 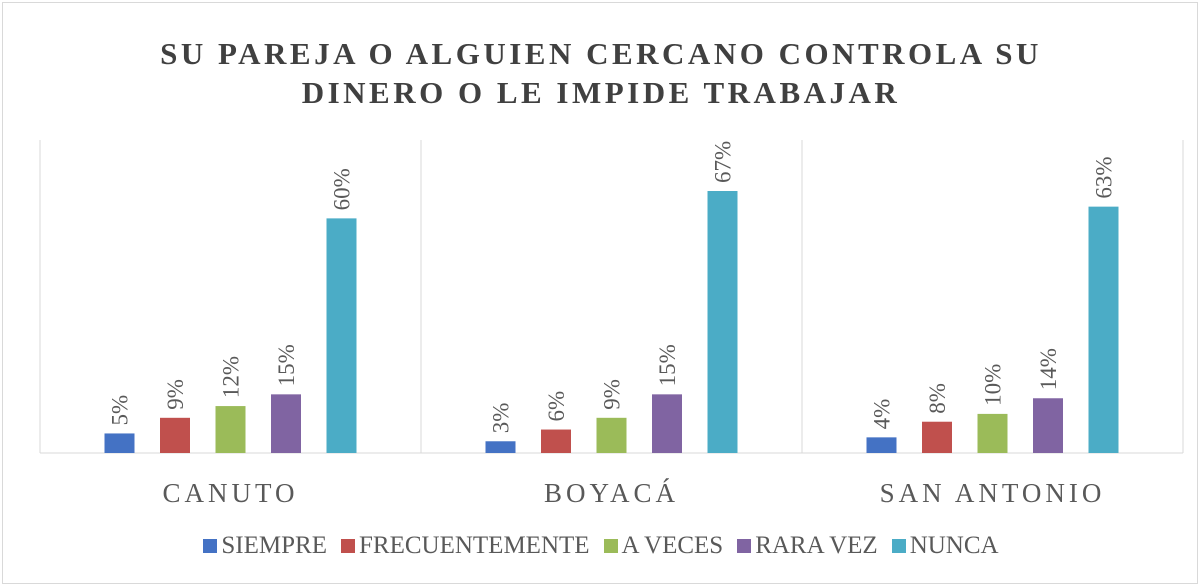 What do you see at coordinates (1104, 177) in the screenshot?
I see `data-label: 63%` at bounding box center [1104, 177].